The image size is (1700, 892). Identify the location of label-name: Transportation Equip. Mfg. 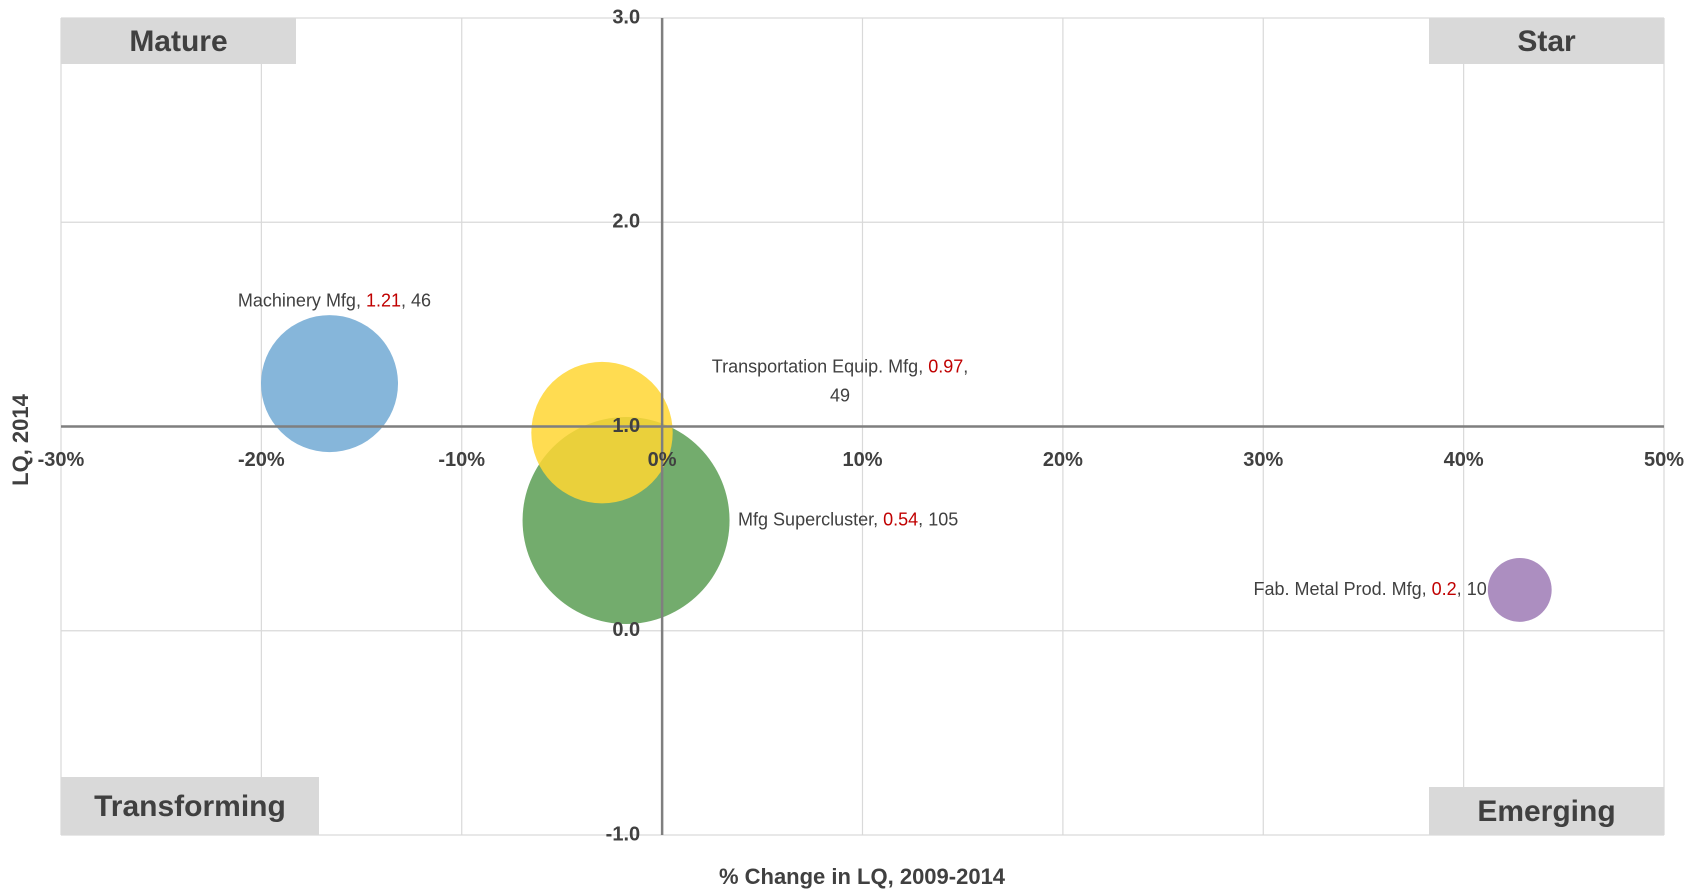
(815, 366).